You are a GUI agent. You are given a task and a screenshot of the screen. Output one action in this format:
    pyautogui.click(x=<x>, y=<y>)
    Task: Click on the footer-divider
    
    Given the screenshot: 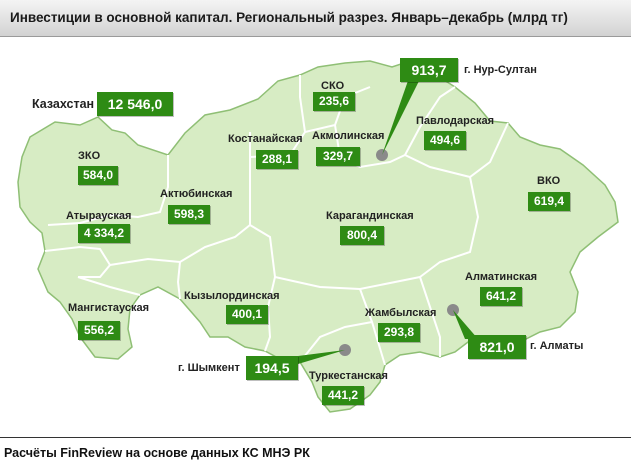 What is the action you would take?
    pyautogui.click(x=315, y=437)
    